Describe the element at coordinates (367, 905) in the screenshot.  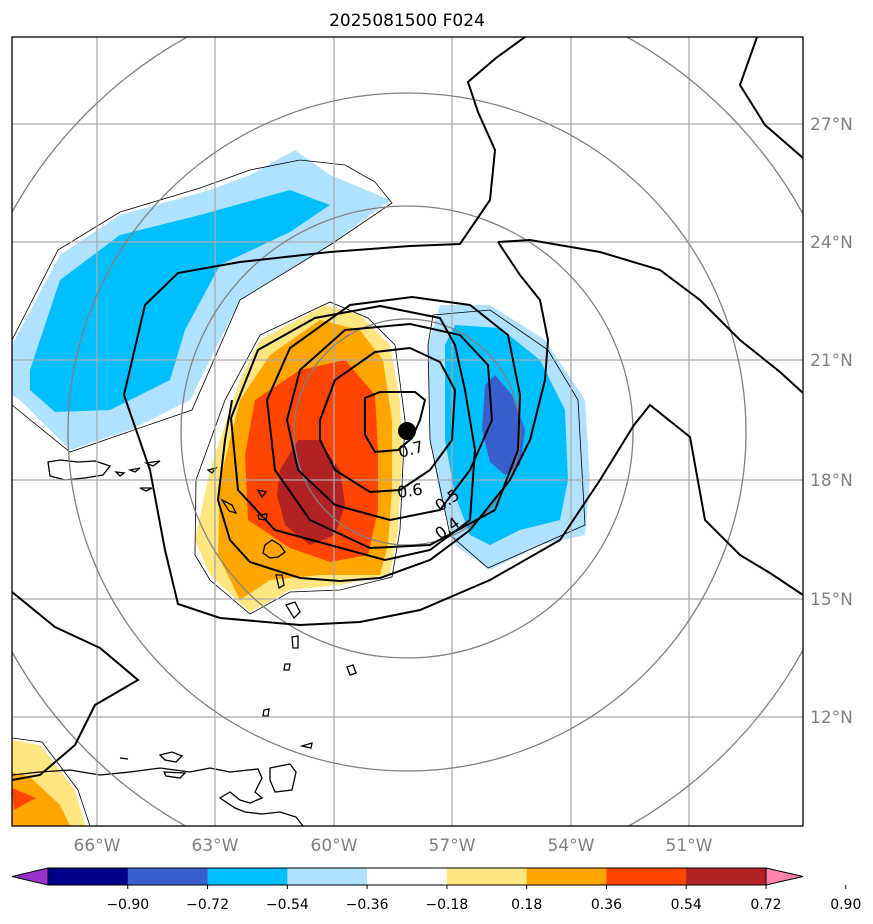
I see `colorbar-tick-label: −0.36` at that location.